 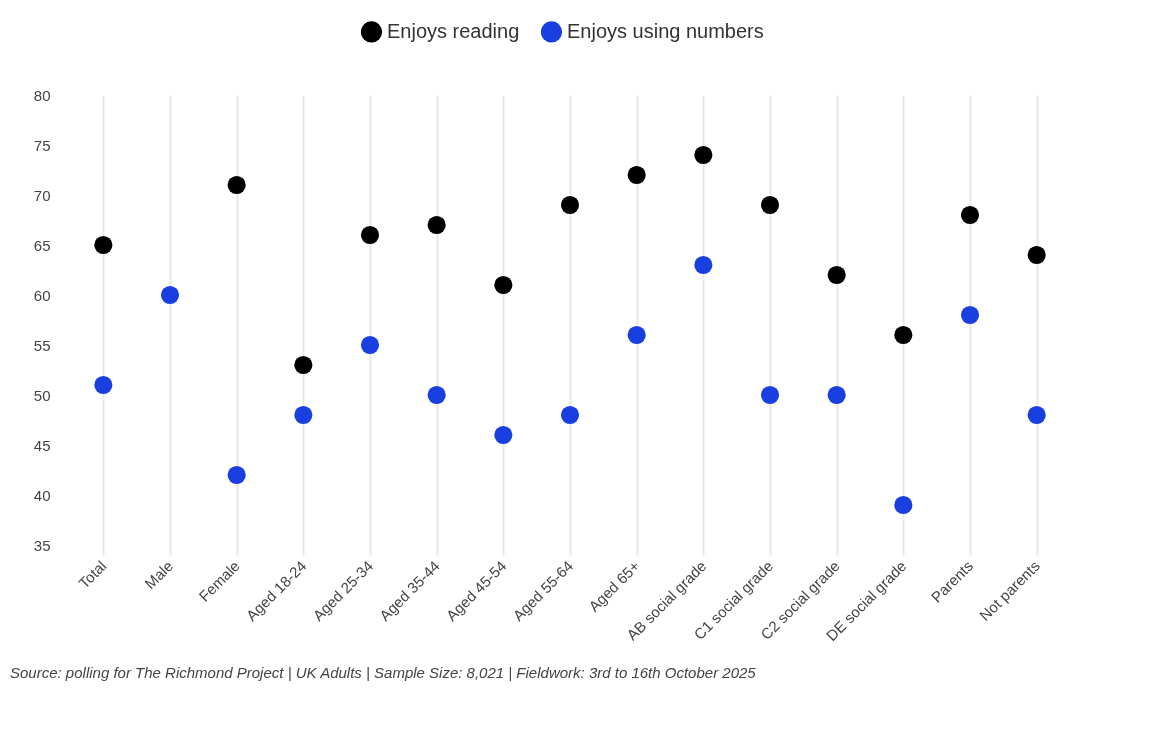 I want to click on y-tick-label: 45, so click(x=42, y=445).